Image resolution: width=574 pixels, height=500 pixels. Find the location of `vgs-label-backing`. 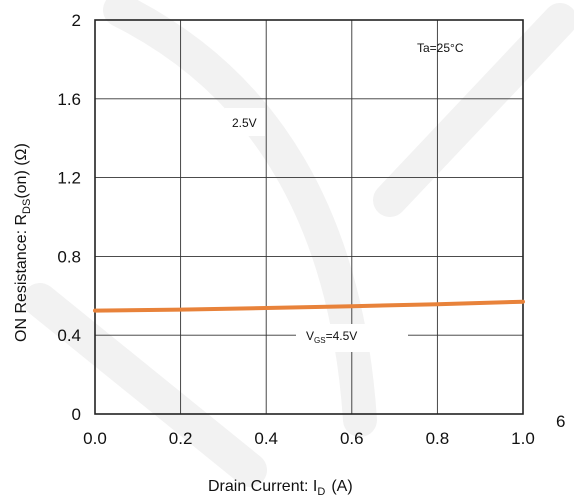

vgs-label-backing is located at coordinates (352, 338).